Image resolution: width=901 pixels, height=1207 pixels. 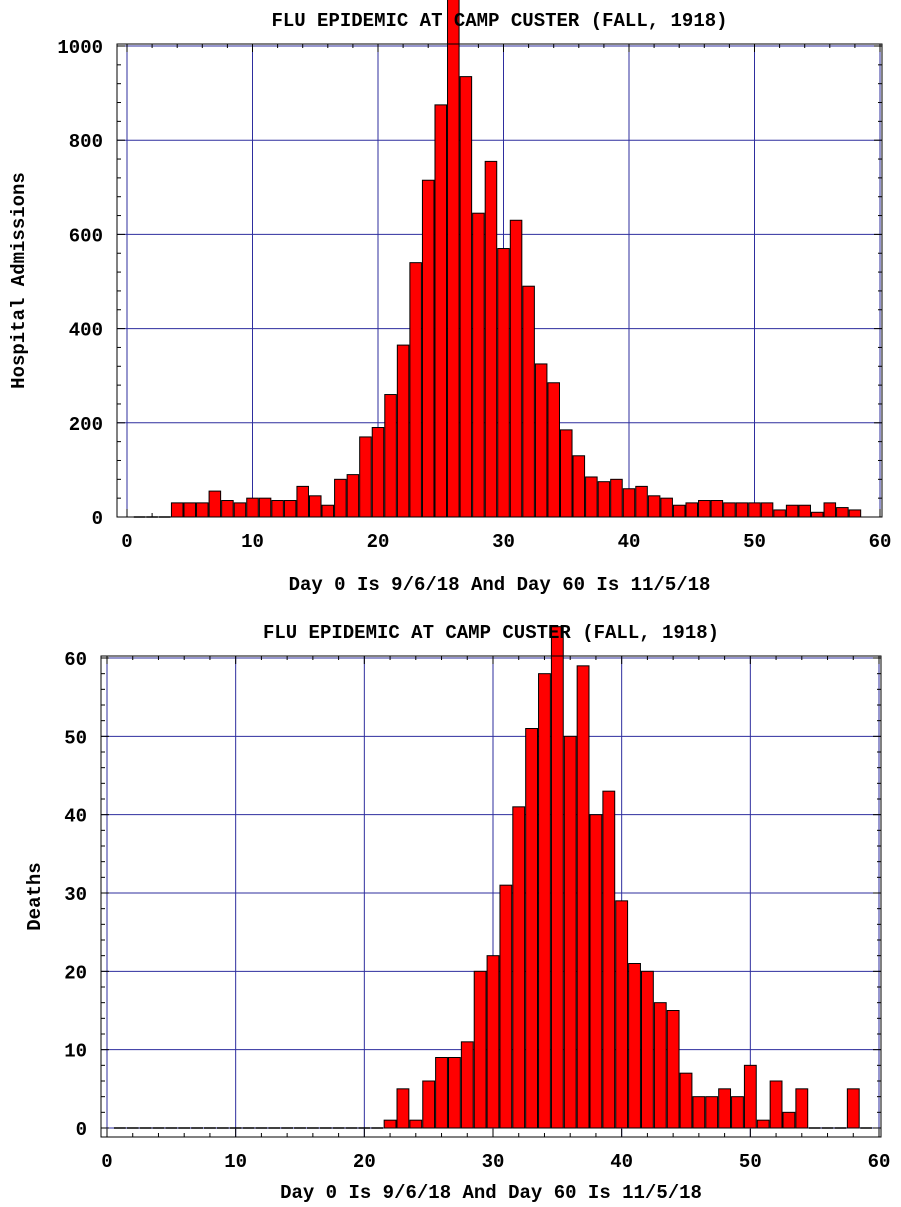 What do you see at coordinates (86, 142) in the screenshot?
I see `y-tick-label: 800` at bounding box center [86, 142].